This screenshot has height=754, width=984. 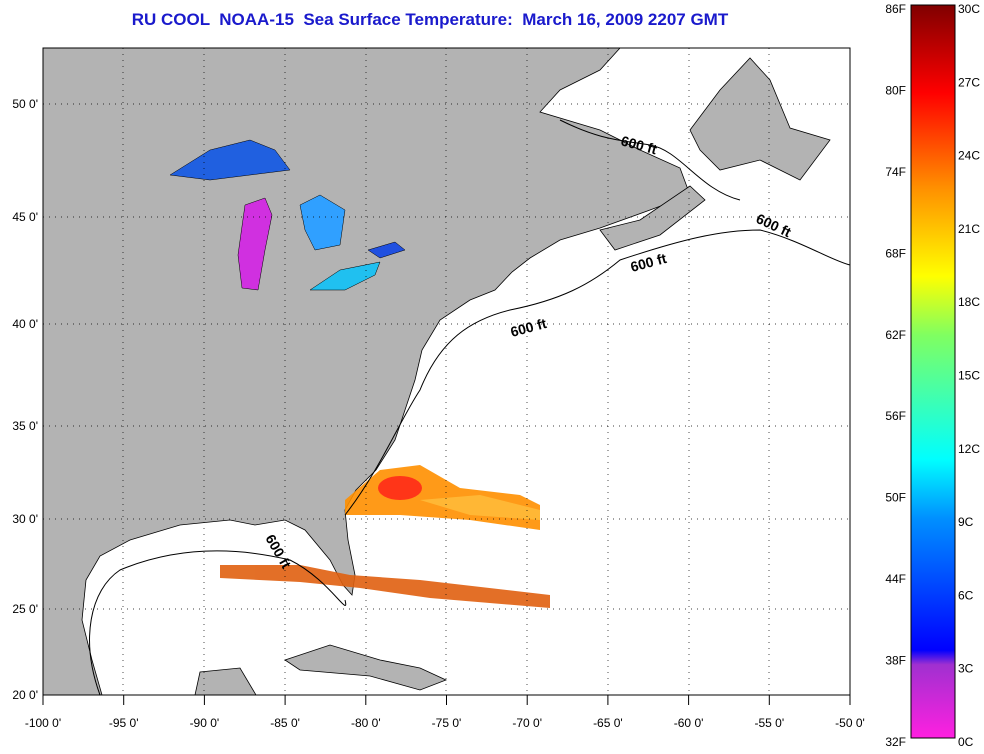 What do you see at coordinates (969, 156) in the screenshot?
I see `celsius-label: 24C` at bounding box center [969, 156].